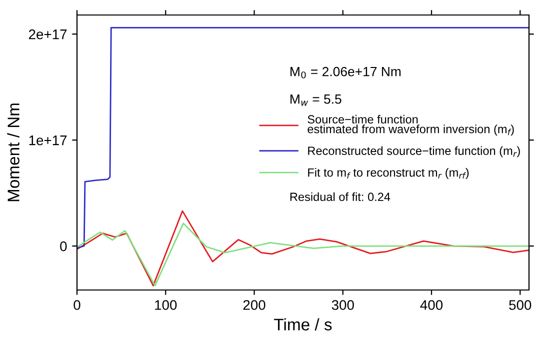  Describe the element at coordinates (431, 305) in the screenshot. I see `x-tick-label: 400` at that location.